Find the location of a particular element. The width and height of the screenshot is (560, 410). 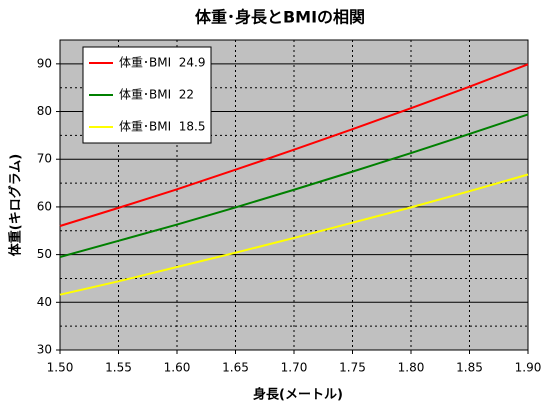

x-tick-label: 1.75 is located at coordinates (352, 368).